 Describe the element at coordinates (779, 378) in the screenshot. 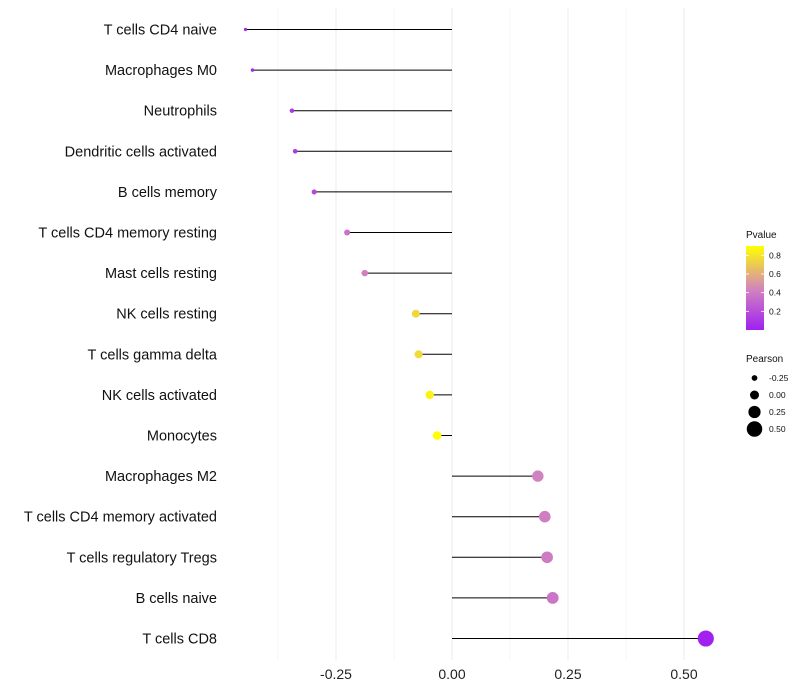

I see `pearson-legend-label: -0.25` at that location.